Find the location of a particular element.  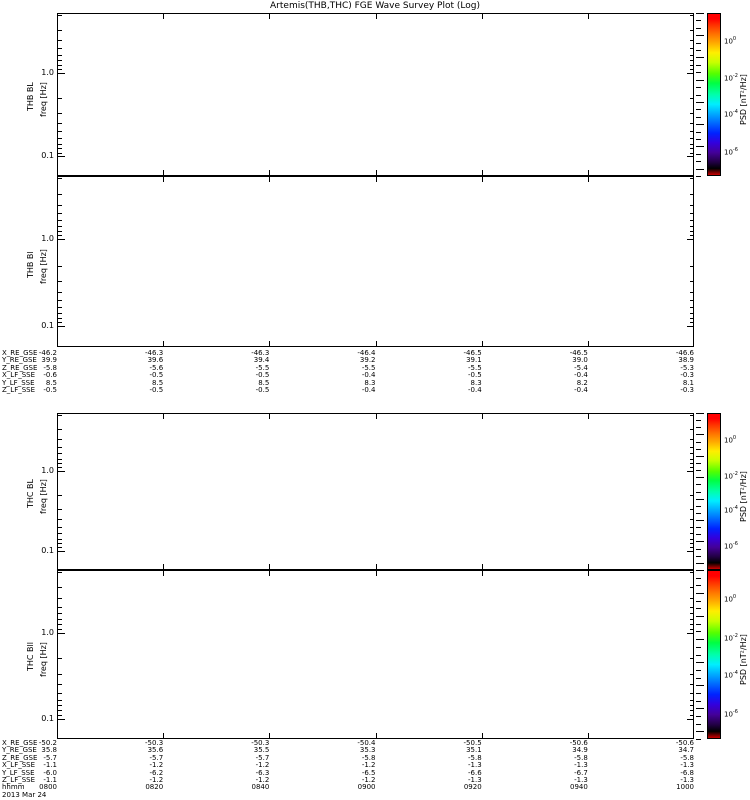

ephemeris-value: -5.5 is located at coordinates (474, 367).